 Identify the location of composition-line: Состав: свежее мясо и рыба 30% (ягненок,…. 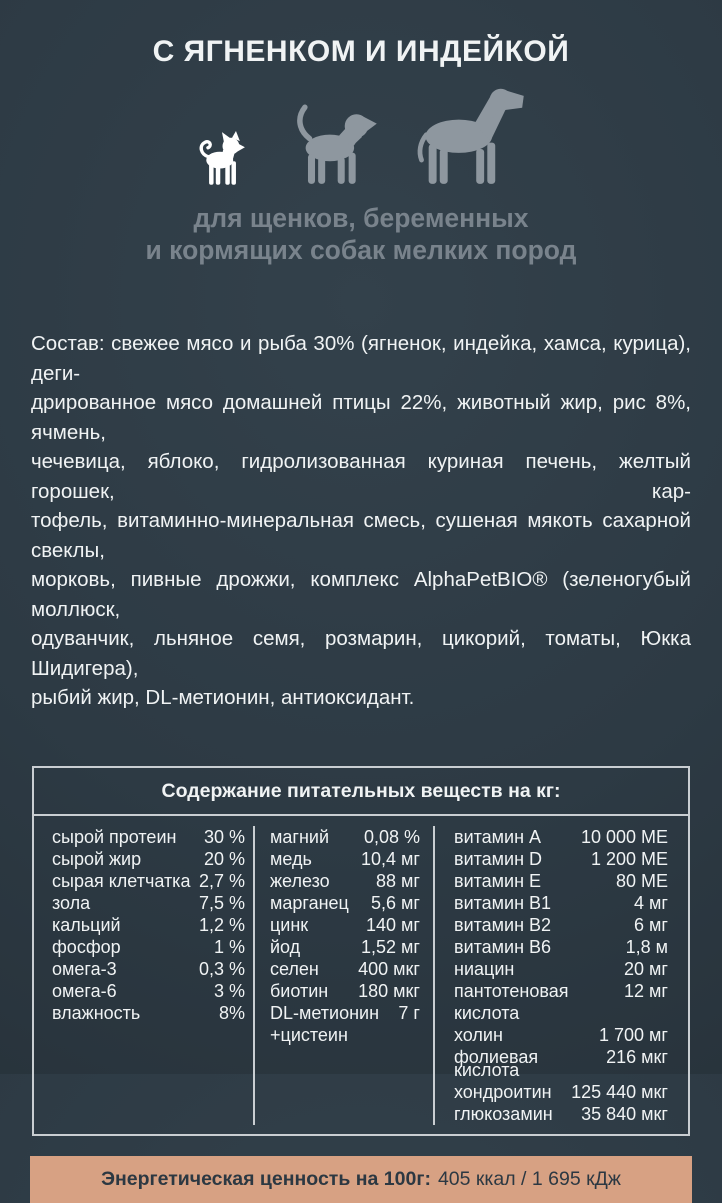
(361, 358).